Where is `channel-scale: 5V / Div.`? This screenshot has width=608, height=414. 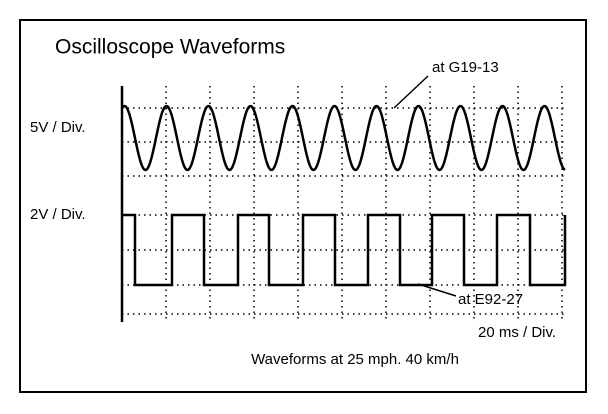
channel-scale: 5V / Div. is located at coordinates (58, 127).